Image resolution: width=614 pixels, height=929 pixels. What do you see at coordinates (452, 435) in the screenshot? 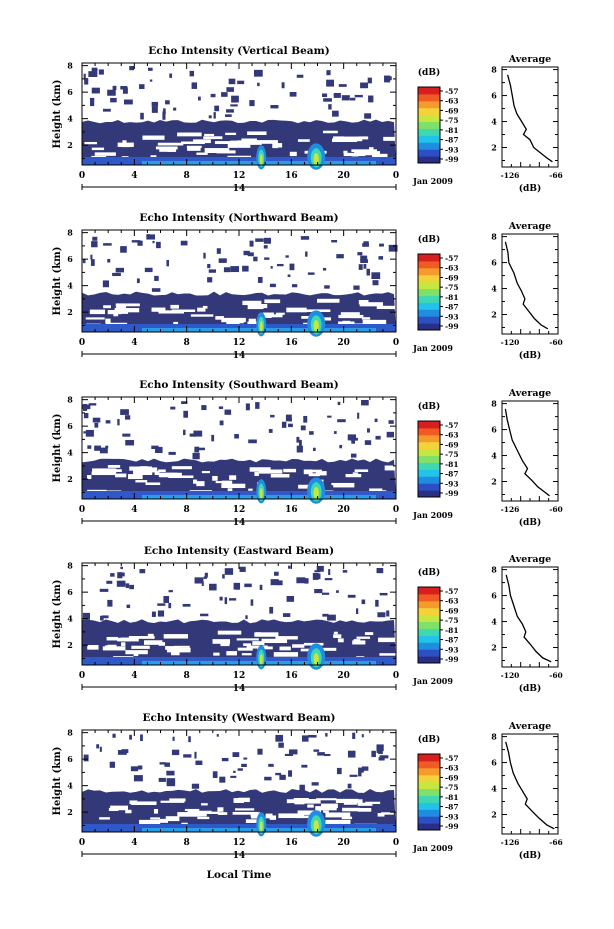
I see `colorbar-tick-label: -63` at bounding box center [452, 435].